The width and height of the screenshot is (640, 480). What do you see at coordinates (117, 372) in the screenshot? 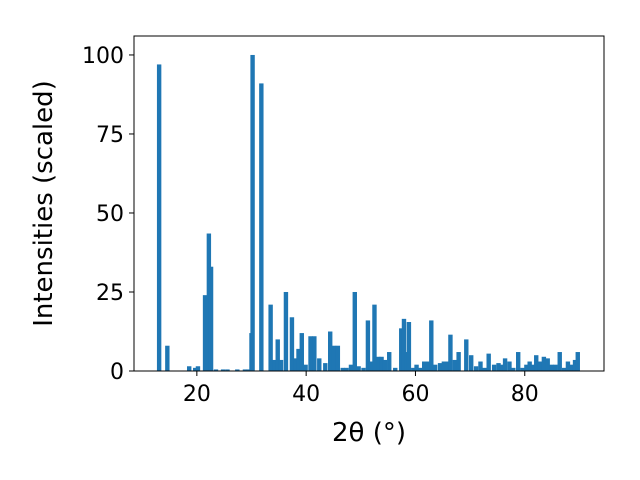
I see `y-tick-label: 0` at bounding box center [117, 372].